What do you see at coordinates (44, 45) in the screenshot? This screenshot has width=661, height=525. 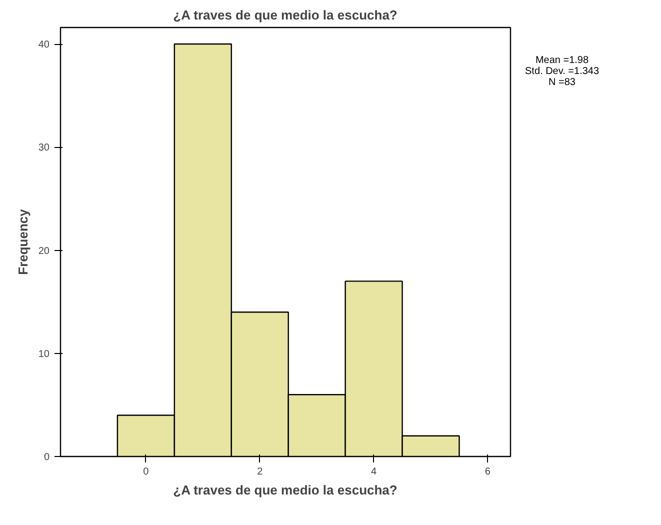 I see `y-tick-label: 40` at bounding box center [44, 45].